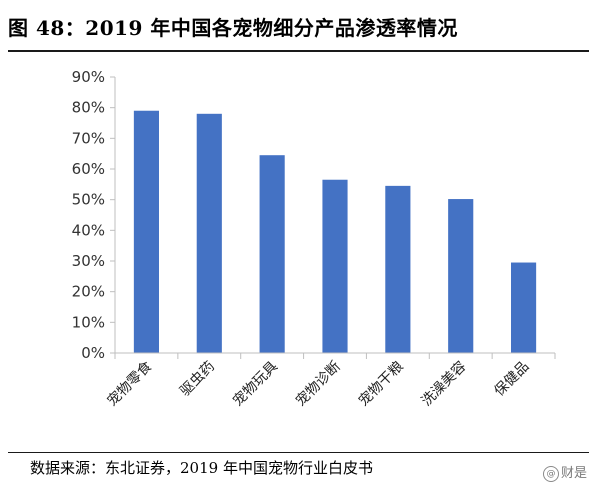  I want to click on x-category-label: 驱虫药, so click(197, 379).